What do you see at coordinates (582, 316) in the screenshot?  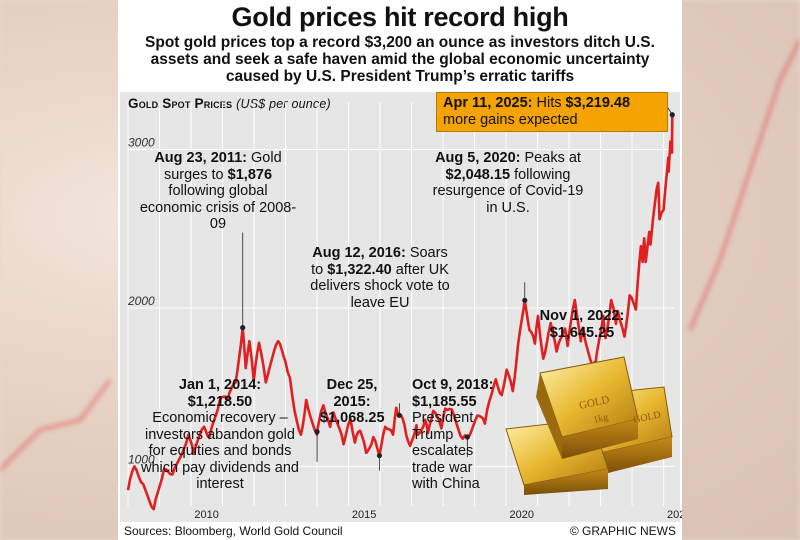 I see `annotation-2022-date: Nov 1, 2022:` at bounding box center [582, 316].